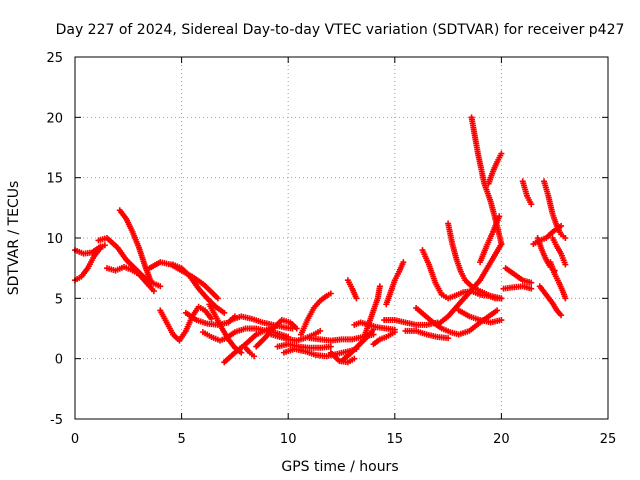 The height and width of the screenshot is (480, 640). I want to click on y-tick-label: 5, so click(59, 299).